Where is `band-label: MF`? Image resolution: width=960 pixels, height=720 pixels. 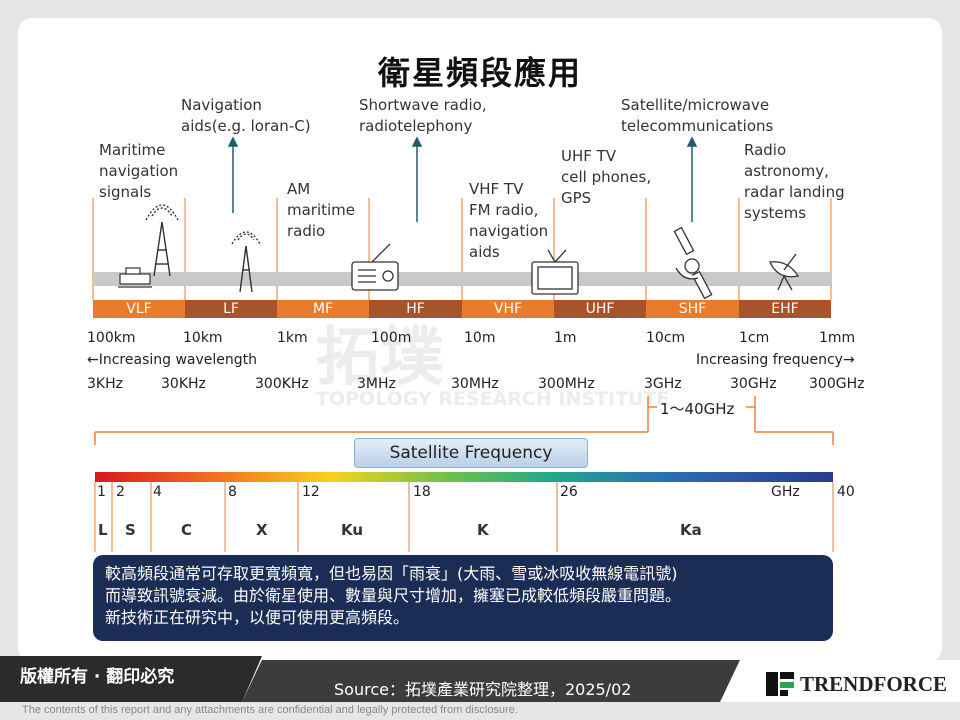 band-label: MF is located at coordinates (323, 309).